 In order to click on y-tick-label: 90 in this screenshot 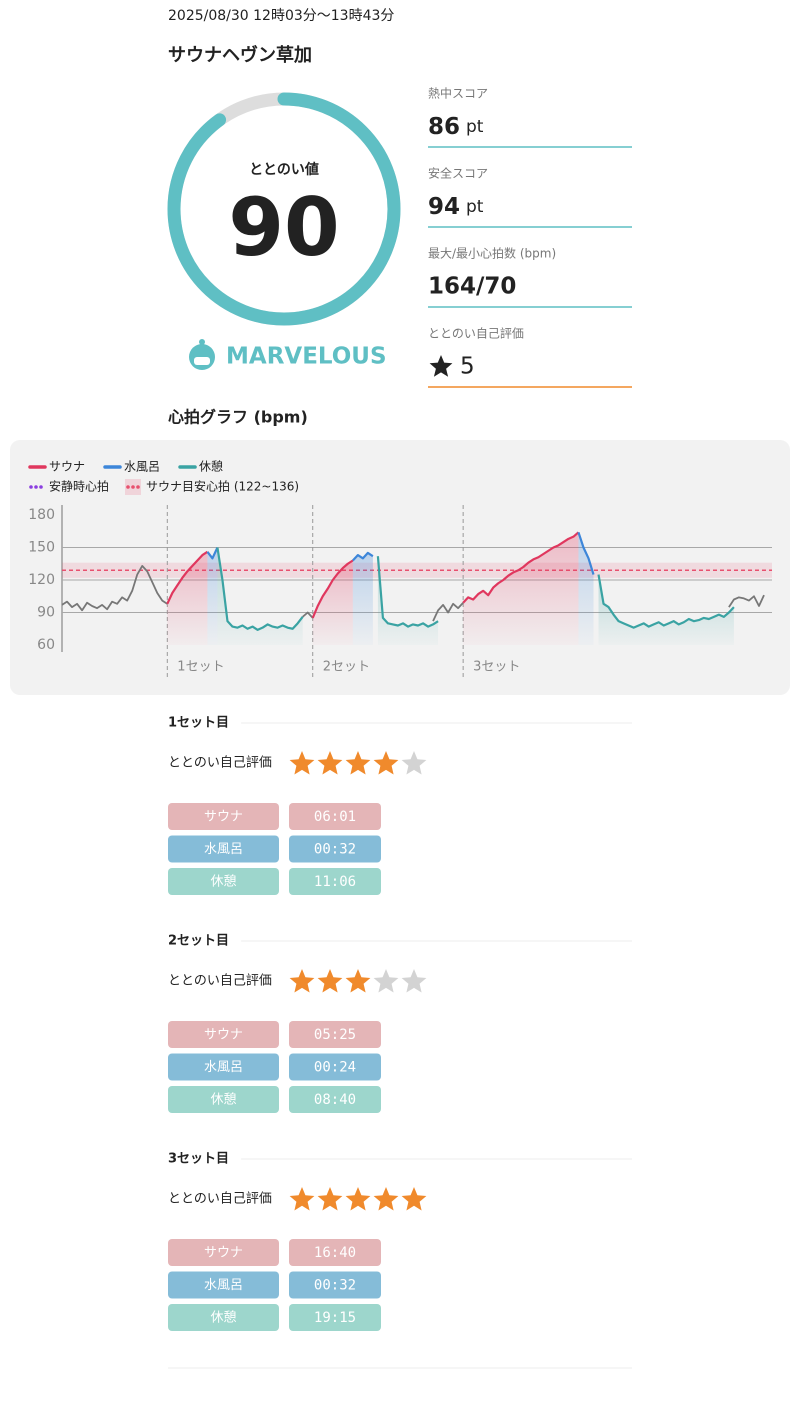, I will do `click(46, 613)`.